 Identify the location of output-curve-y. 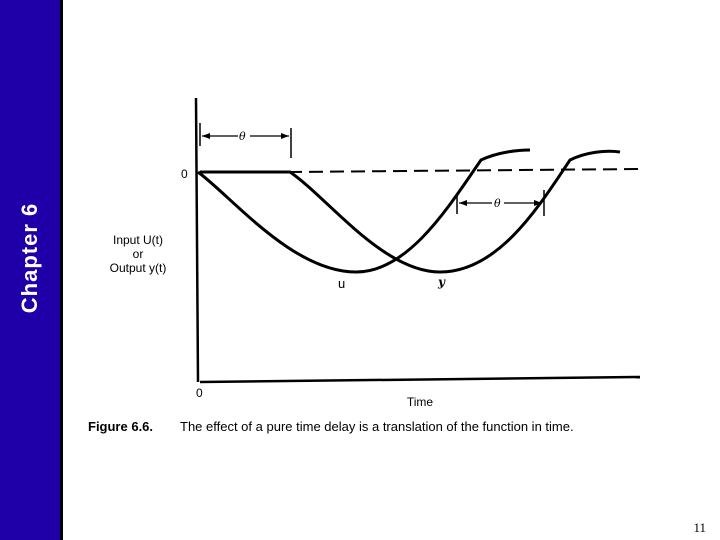
(410, 211).